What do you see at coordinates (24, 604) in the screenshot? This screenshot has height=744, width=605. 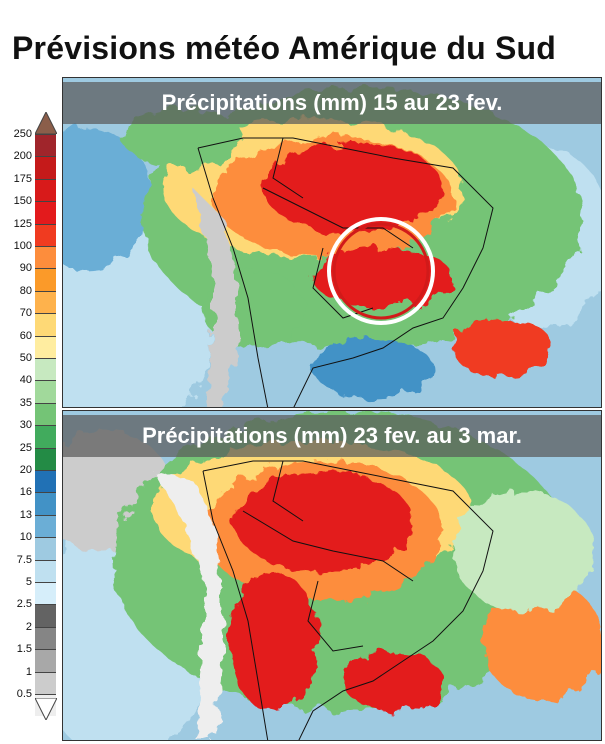 I see `legend-label: 2.5` at bounding box center [24, 604].